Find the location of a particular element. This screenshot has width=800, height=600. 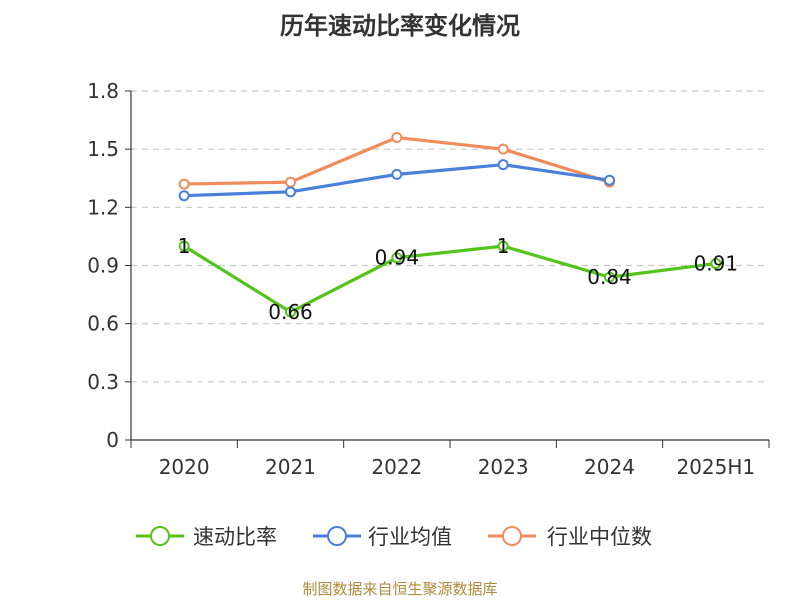

legend-label: 行业均值 is located at coordinates (410, 537).